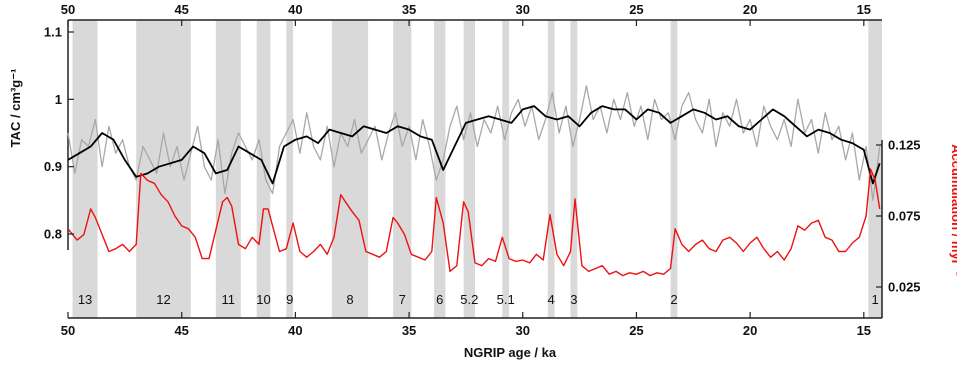 Image resolution: width=957 pixels, height=370 pixels. What do you see at coordinates (53, 234) in the screenshot?
I see `y-tick-label-left: 0.8` at bounding box center [53, 234].